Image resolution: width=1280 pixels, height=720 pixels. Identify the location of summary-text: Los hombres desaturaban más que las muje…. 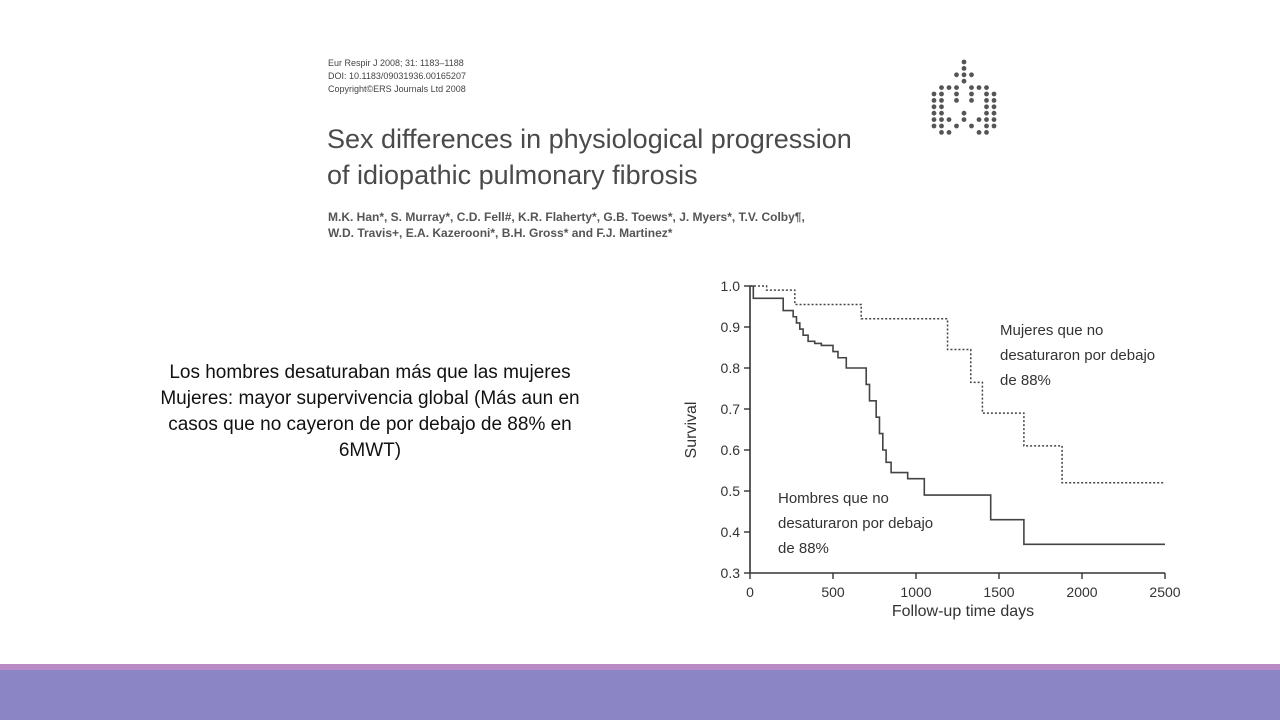
(370, 412).